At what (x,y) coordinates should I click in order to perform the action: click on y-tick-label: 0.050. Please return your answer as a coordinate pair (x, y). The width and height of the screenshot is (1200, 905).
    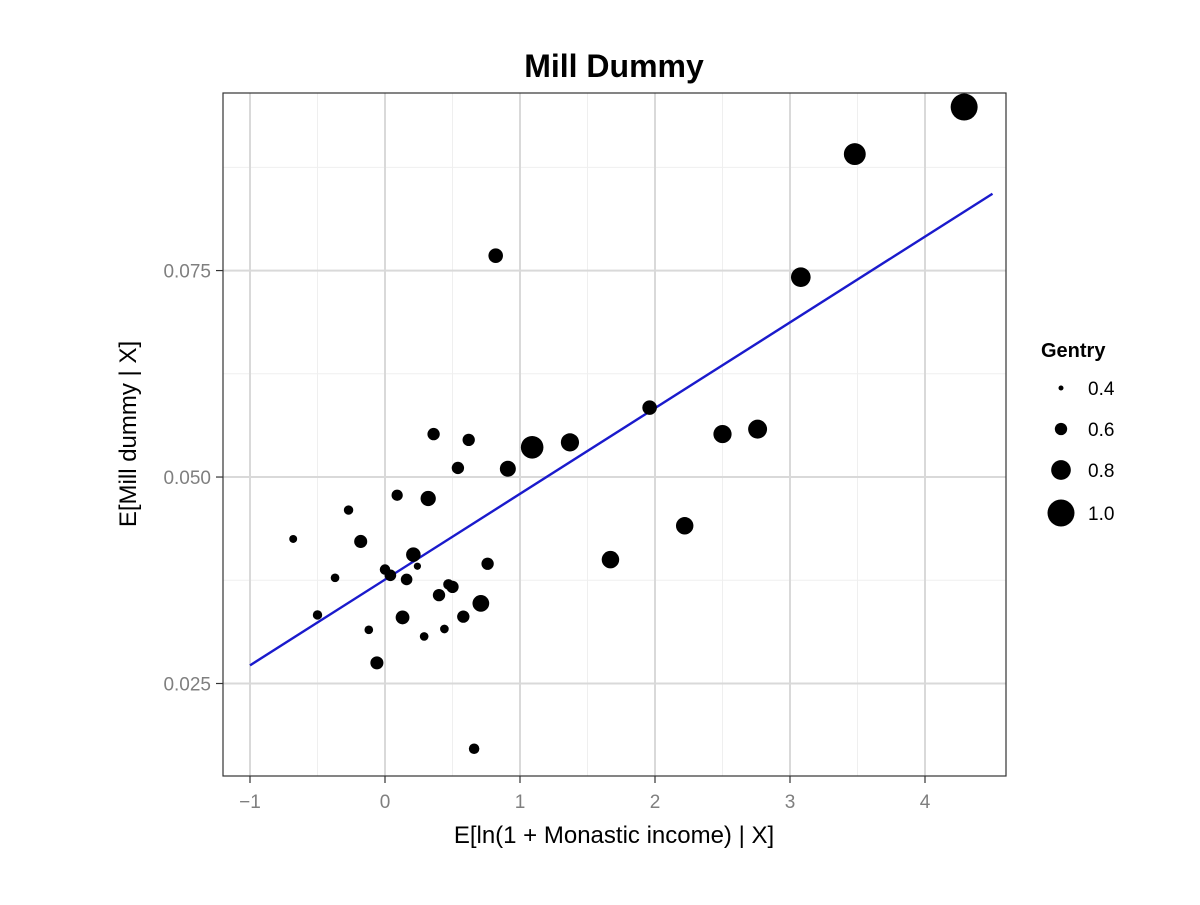
    Looking at the image, I should click on (187, 478).